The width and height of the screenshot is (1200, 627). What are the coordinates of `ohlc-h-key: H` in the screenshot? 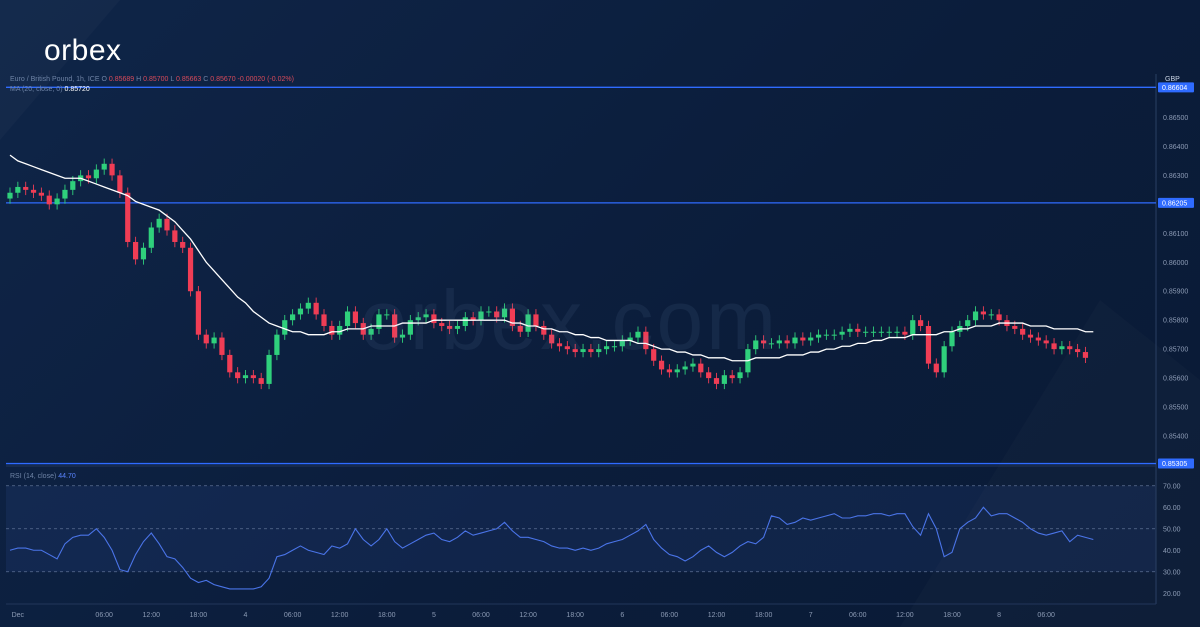 It's located at (139, 79).